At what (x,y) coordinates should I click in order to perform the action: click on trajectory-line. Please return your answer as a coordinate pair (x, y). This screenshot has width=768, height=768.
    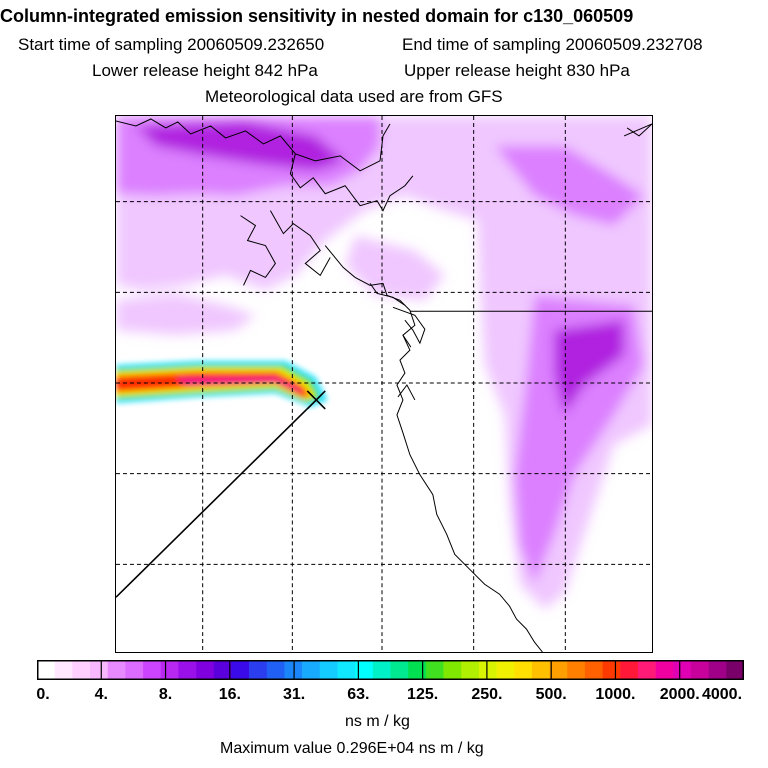
    Looking at the image, I should click on (216, 498).